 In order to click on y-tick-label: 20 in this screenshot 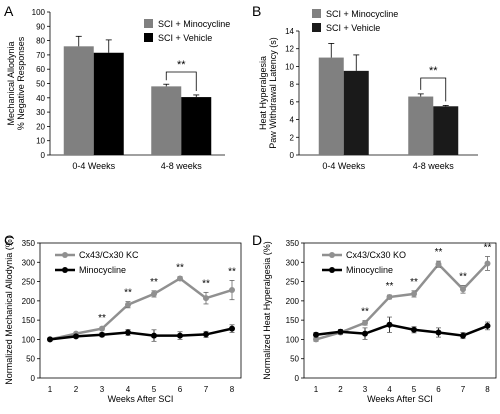, I will do `click(40, 126)`.